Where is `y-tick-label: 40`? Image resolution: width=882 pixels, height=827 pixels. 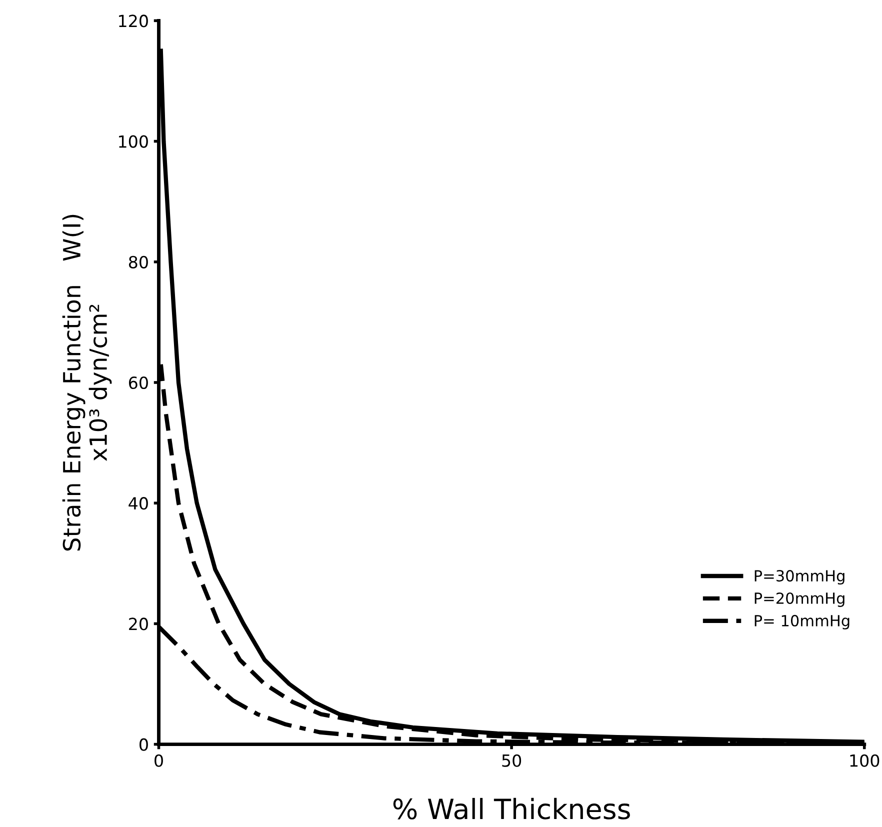 y-tick-label: 40 is located at coordinates (138, 503).